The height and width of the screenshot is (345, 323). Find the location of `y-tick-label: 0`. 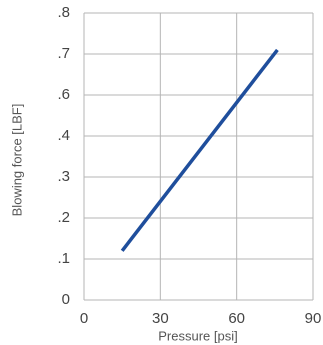

y-tick-label: 0 is located at coordinates (66, 299).